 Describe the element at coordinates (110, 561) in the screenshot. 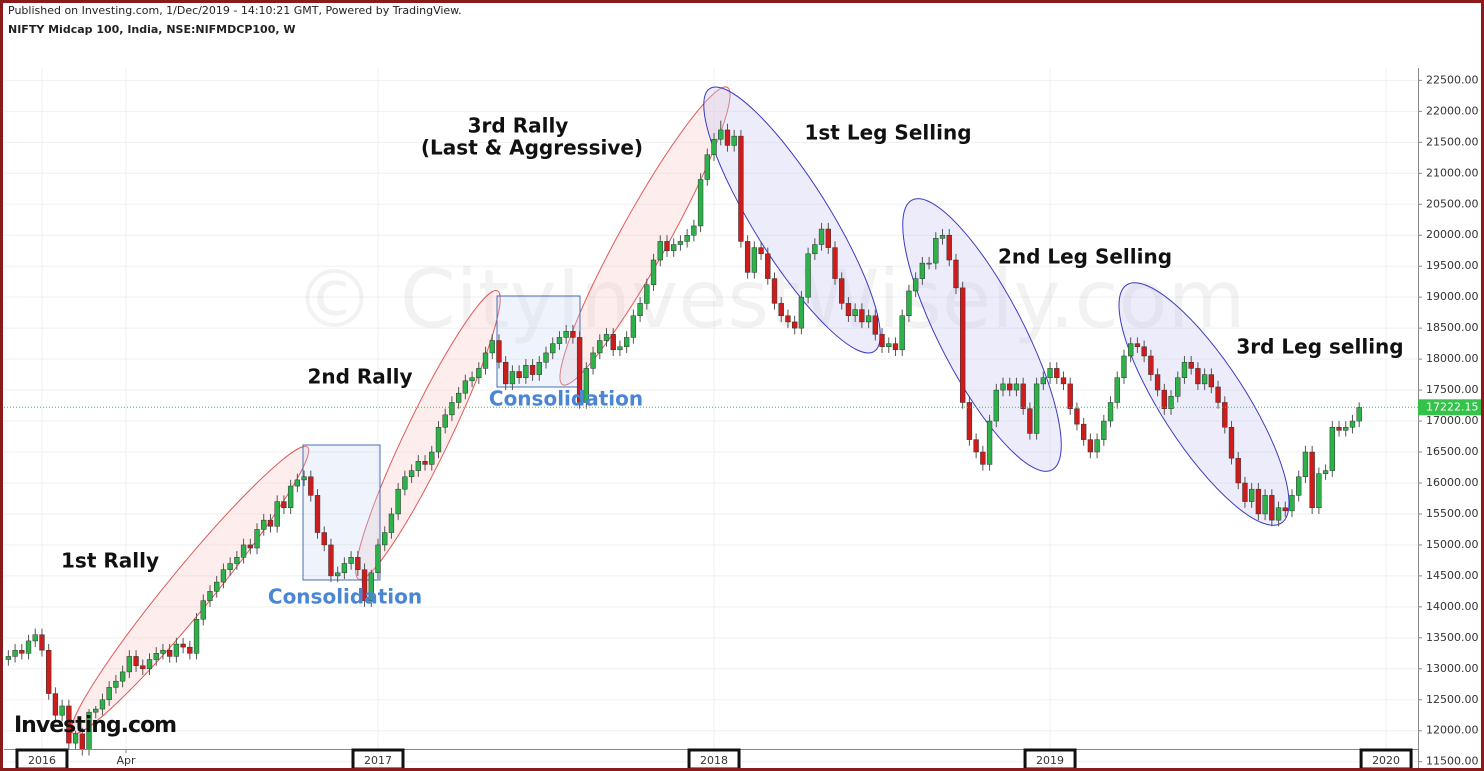

I see `annotation: 1st Rally` at that location.